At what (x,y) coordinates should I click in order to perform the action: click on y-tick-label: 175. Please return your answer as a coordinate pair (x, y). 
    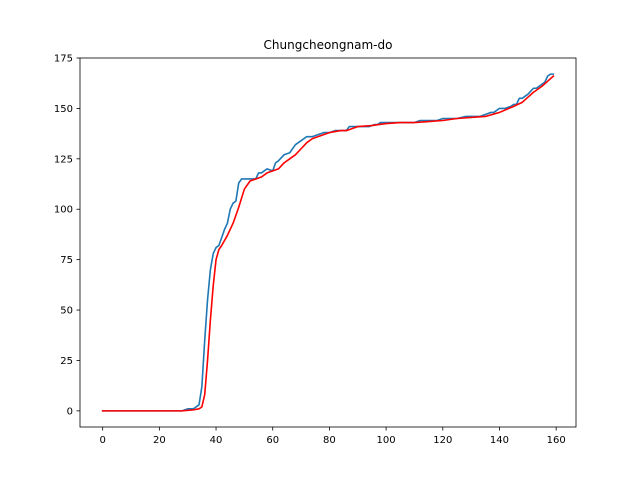
    Looking at the image, I should click on (63, 59).